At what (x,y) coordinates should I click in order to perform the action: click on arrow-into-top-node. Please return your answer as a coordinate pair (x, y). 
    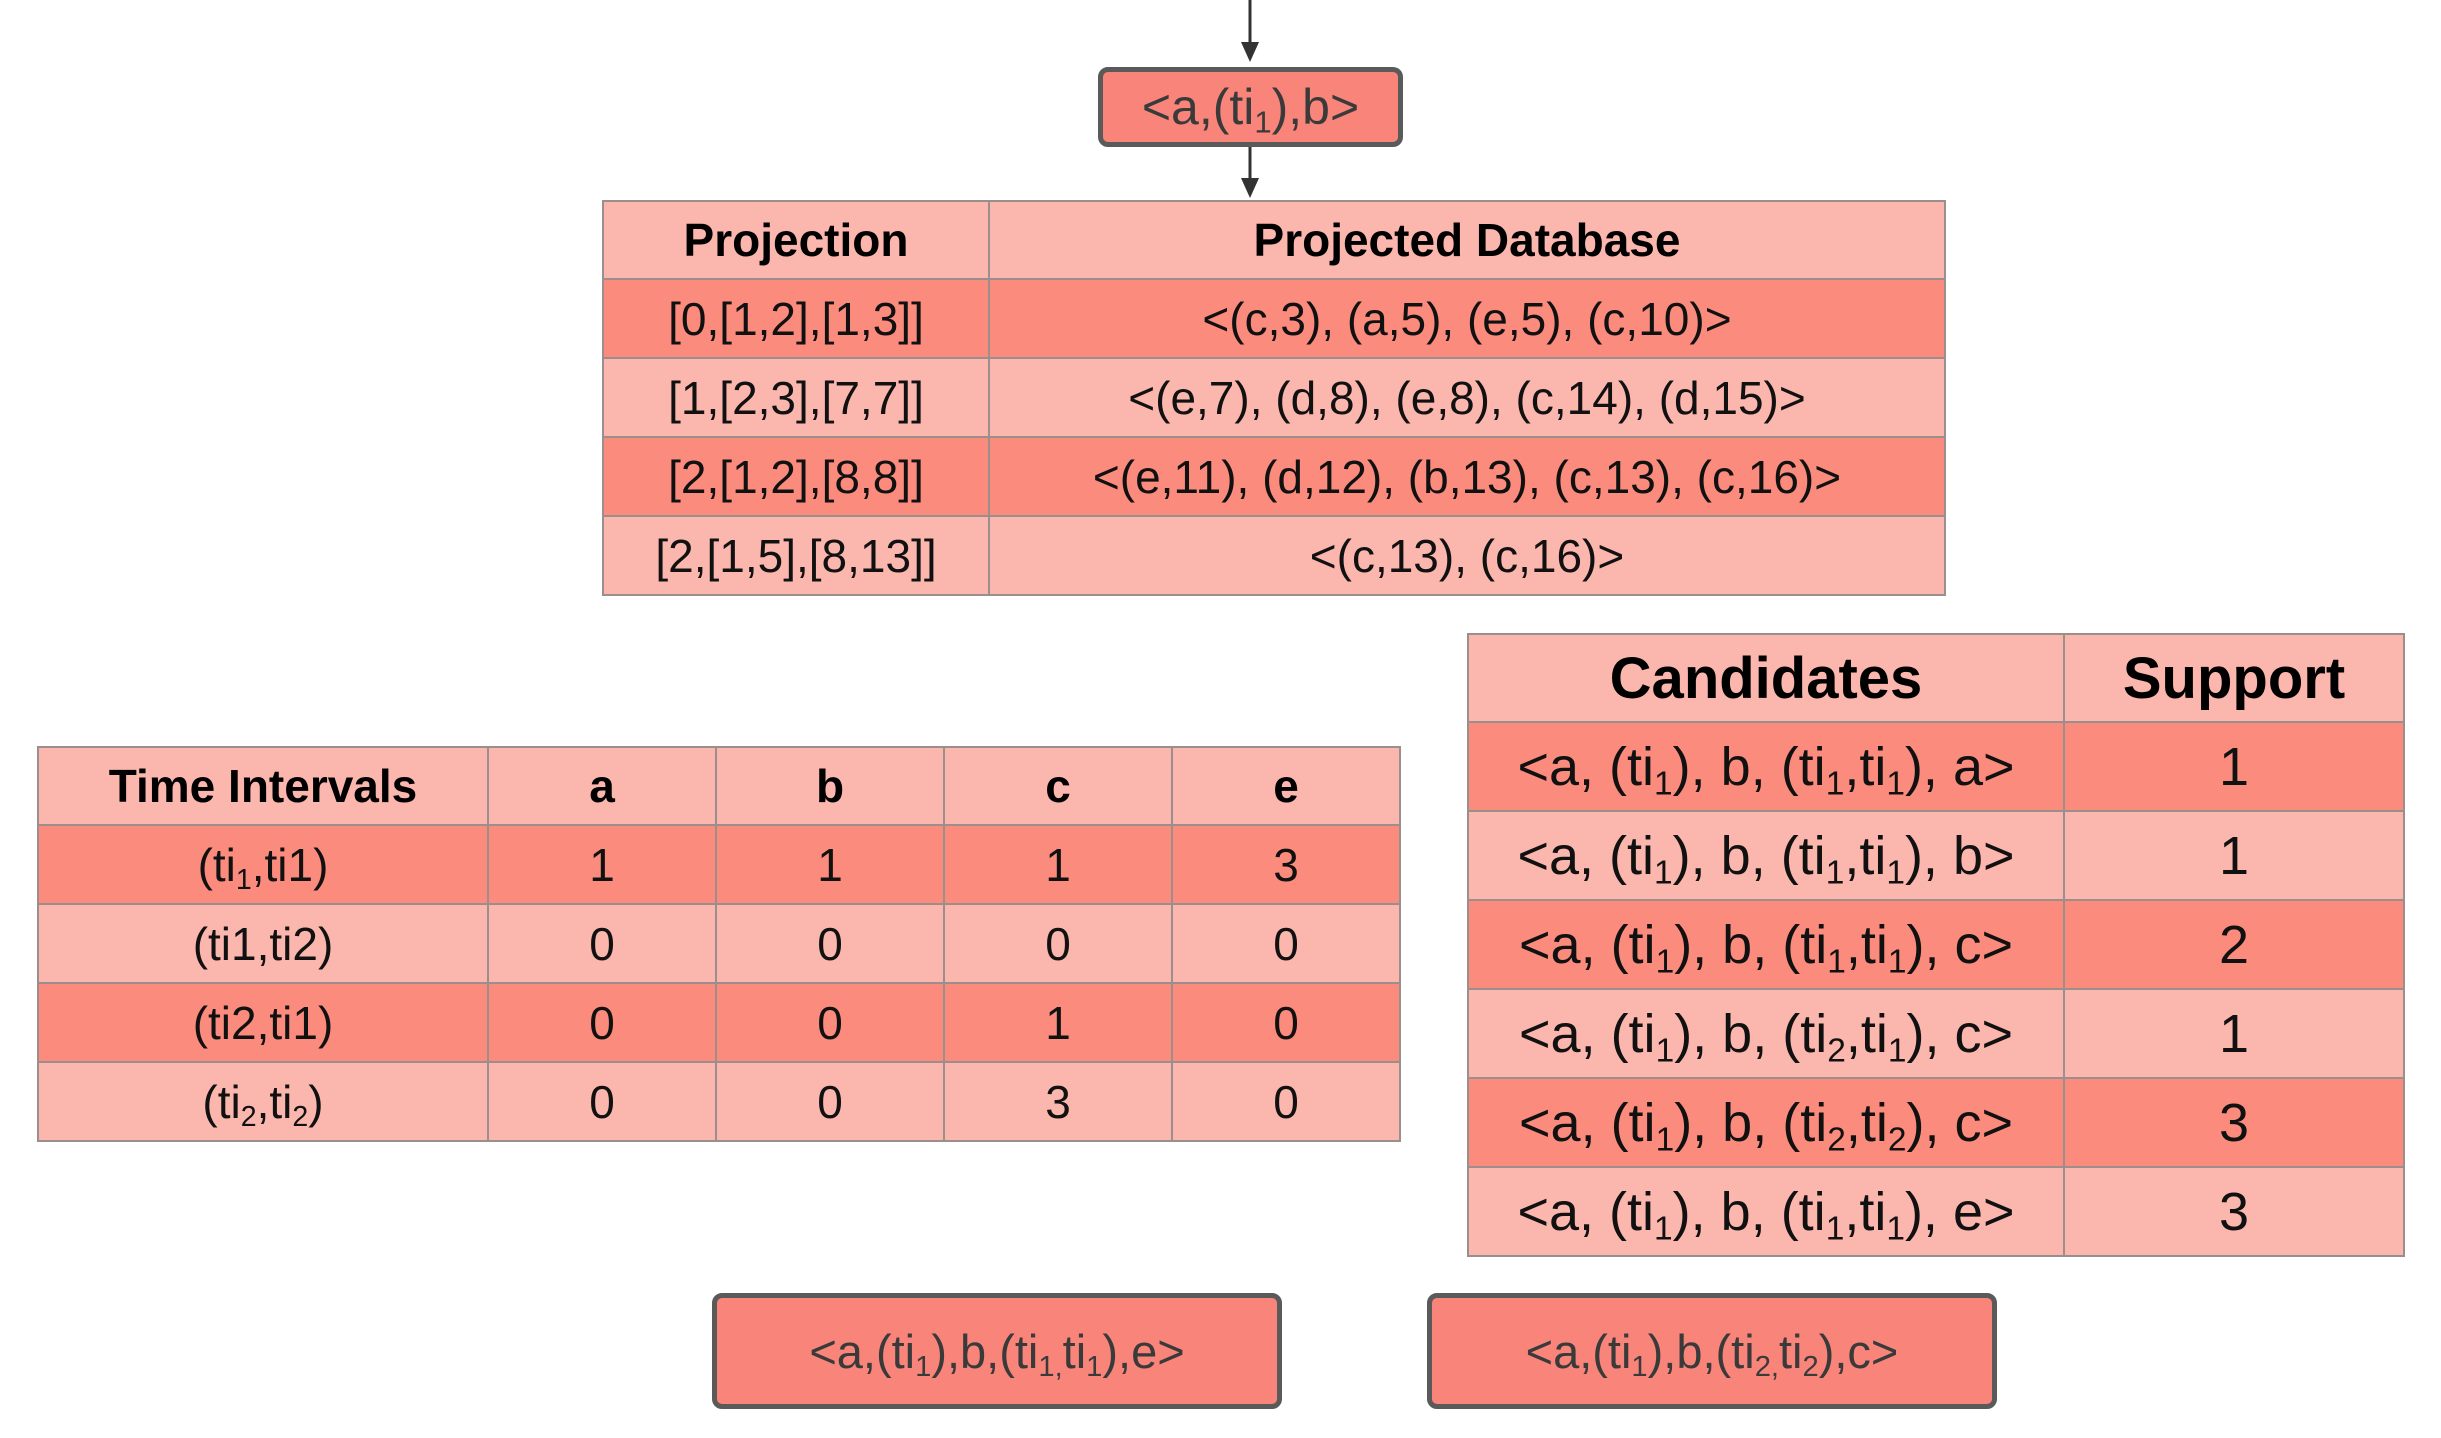
    Looking at the image, I should click on (1250, 31).